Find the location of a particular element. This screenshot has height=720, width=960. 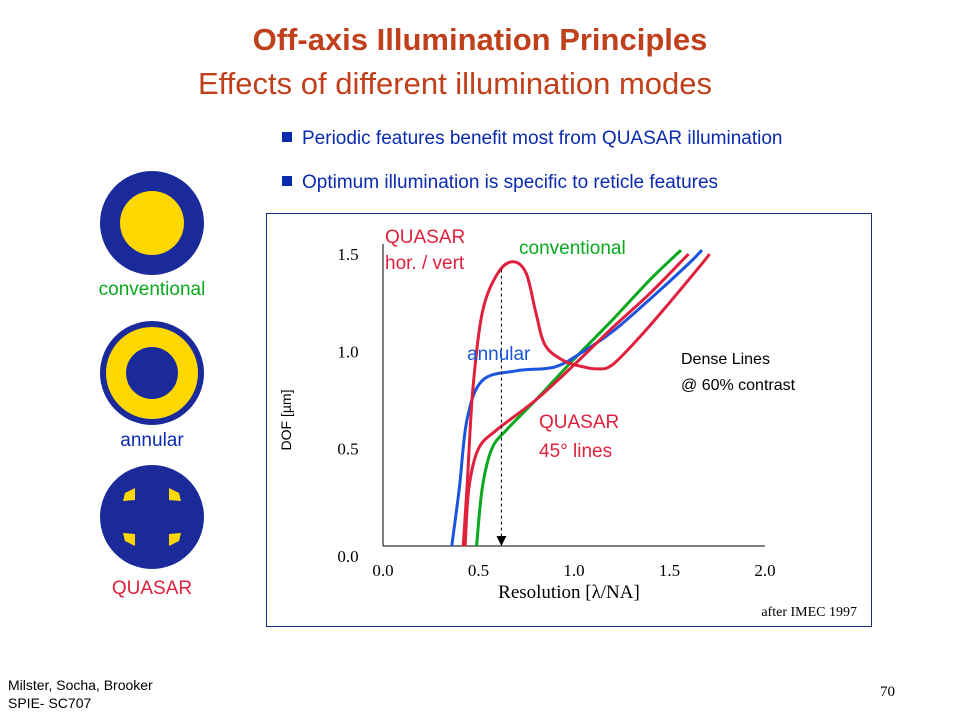

page-number: 70 is located at coordinates (887, 692).